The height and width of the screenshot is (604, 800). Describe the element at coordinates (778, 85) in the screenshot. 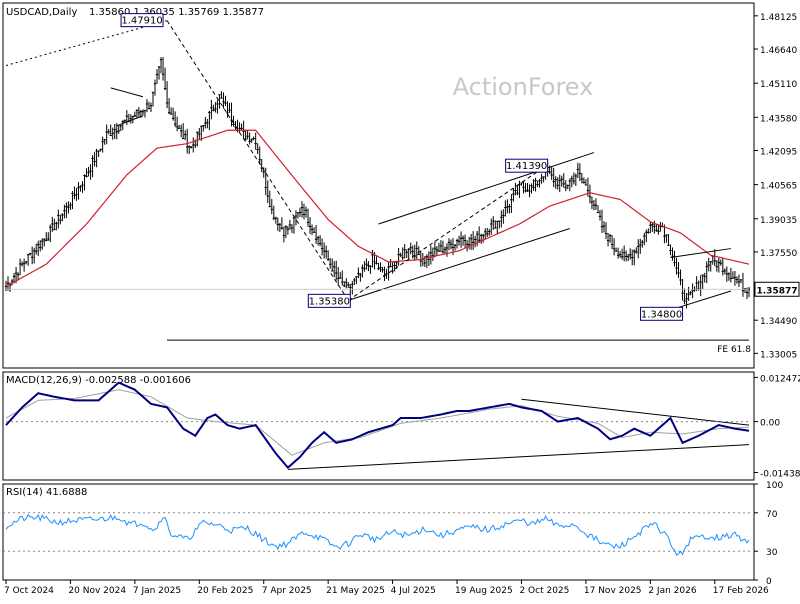

I see `price-y-tick-label: 1.45110` at that location.